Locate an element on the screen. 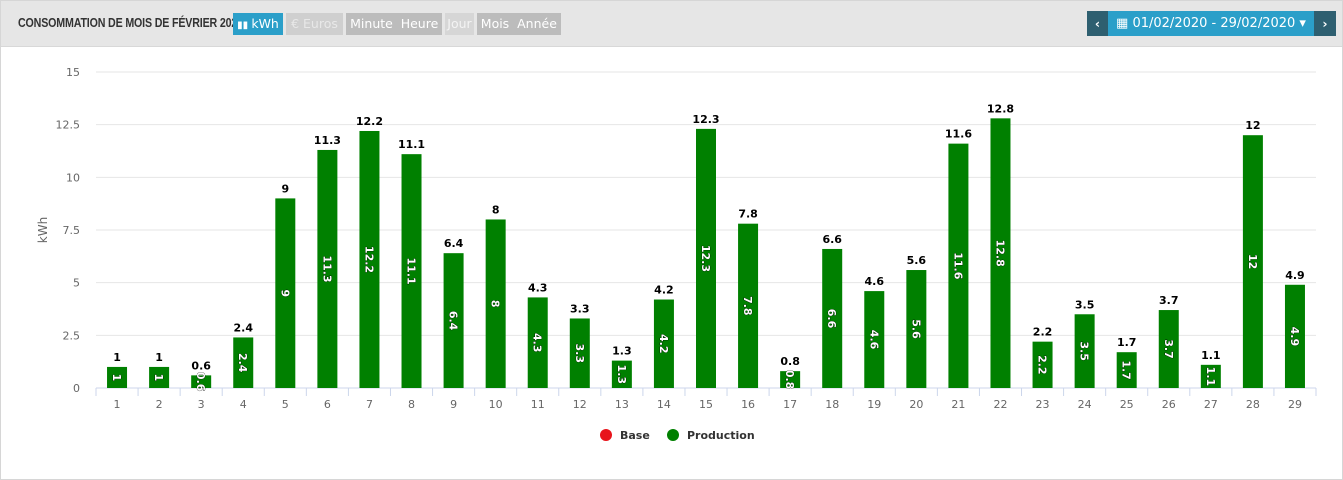 The height and width of the screenshot is (480, 1343). value-label: 4.9 is located at coordinates (1295, 275).